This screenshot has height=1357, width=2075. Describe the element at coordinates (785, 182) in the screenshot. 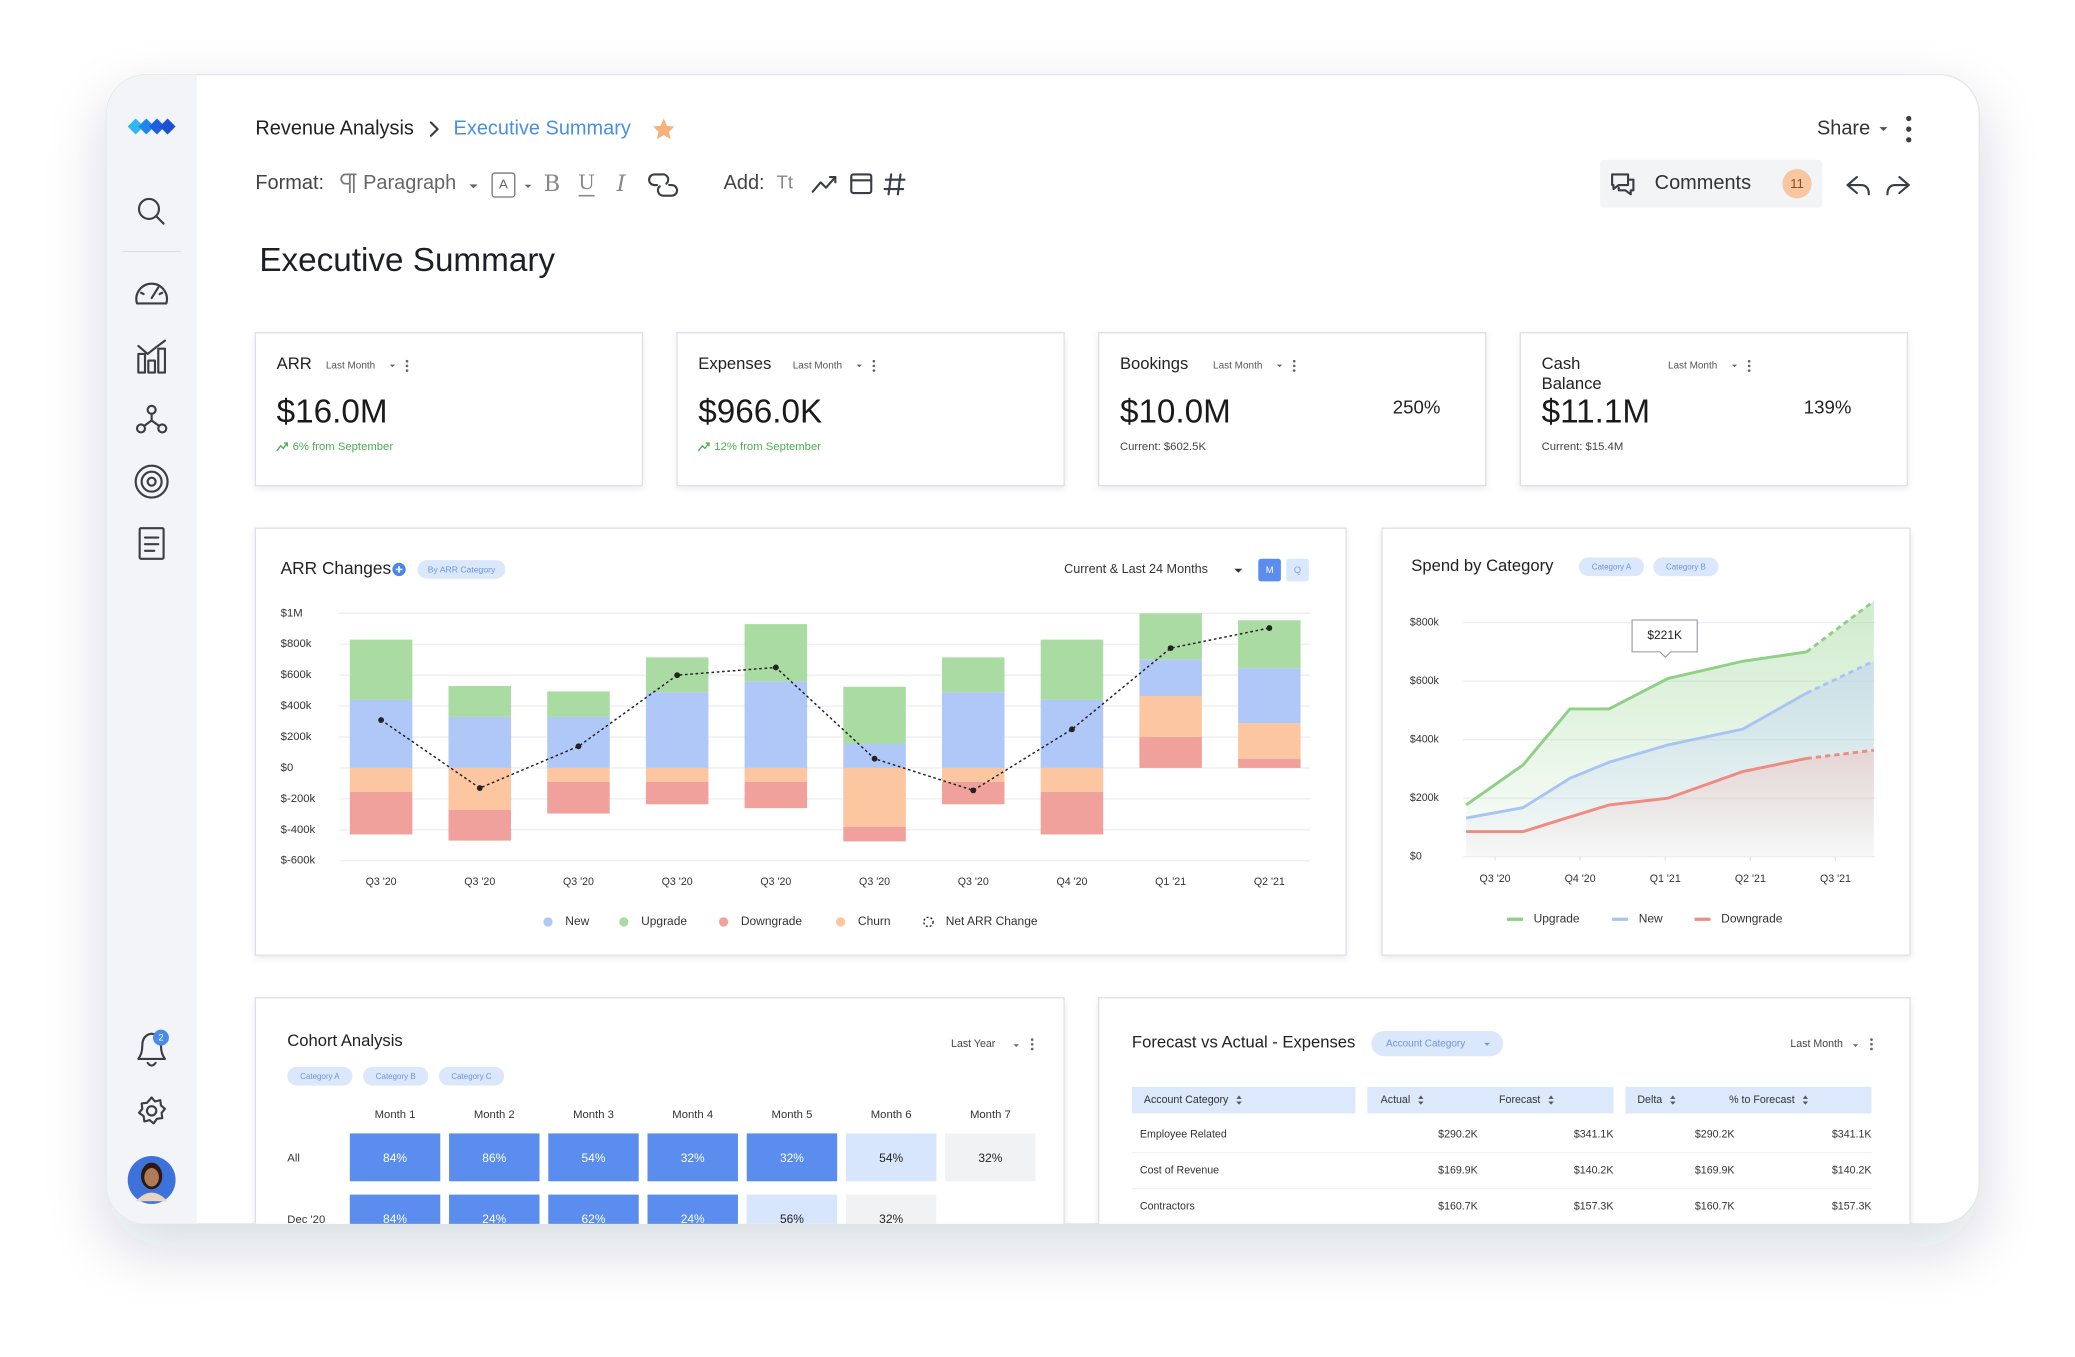

I see `text-insert-button: Tt` at that location.